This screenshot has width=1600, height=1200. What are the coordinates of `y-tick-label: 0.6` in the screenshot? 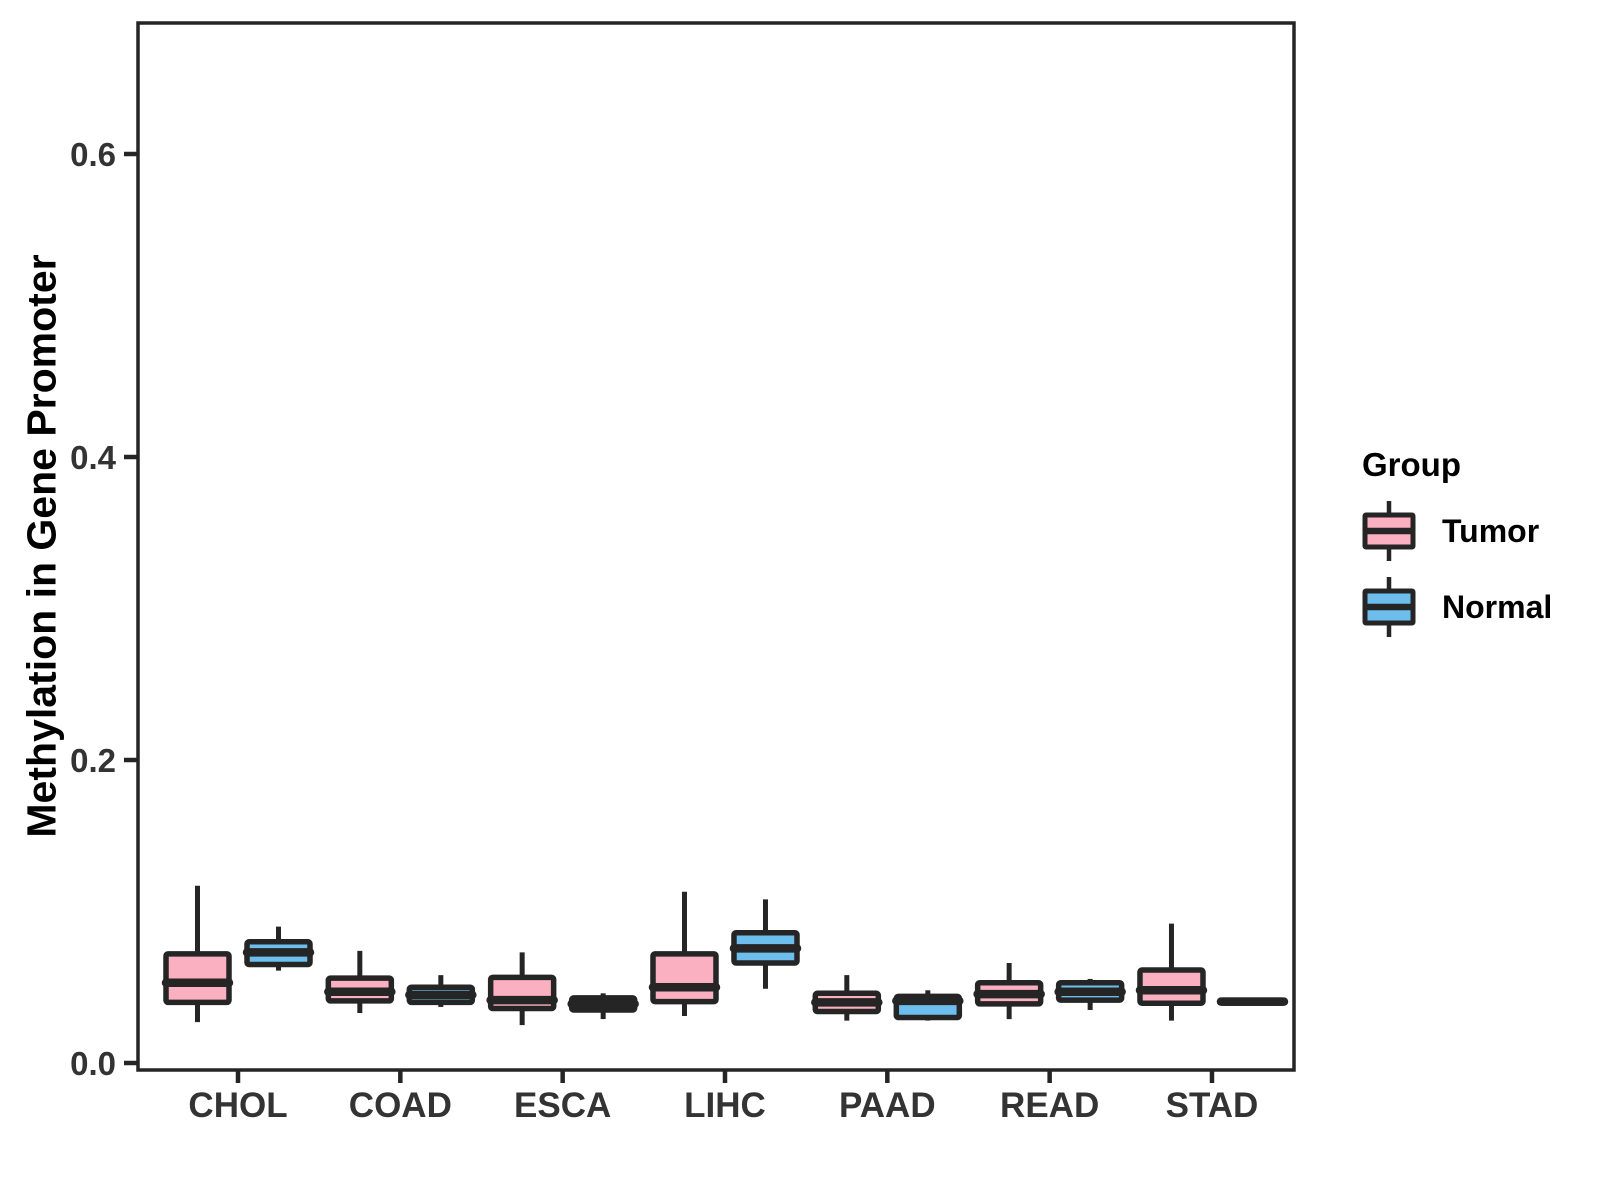 It's located at (93, 154).